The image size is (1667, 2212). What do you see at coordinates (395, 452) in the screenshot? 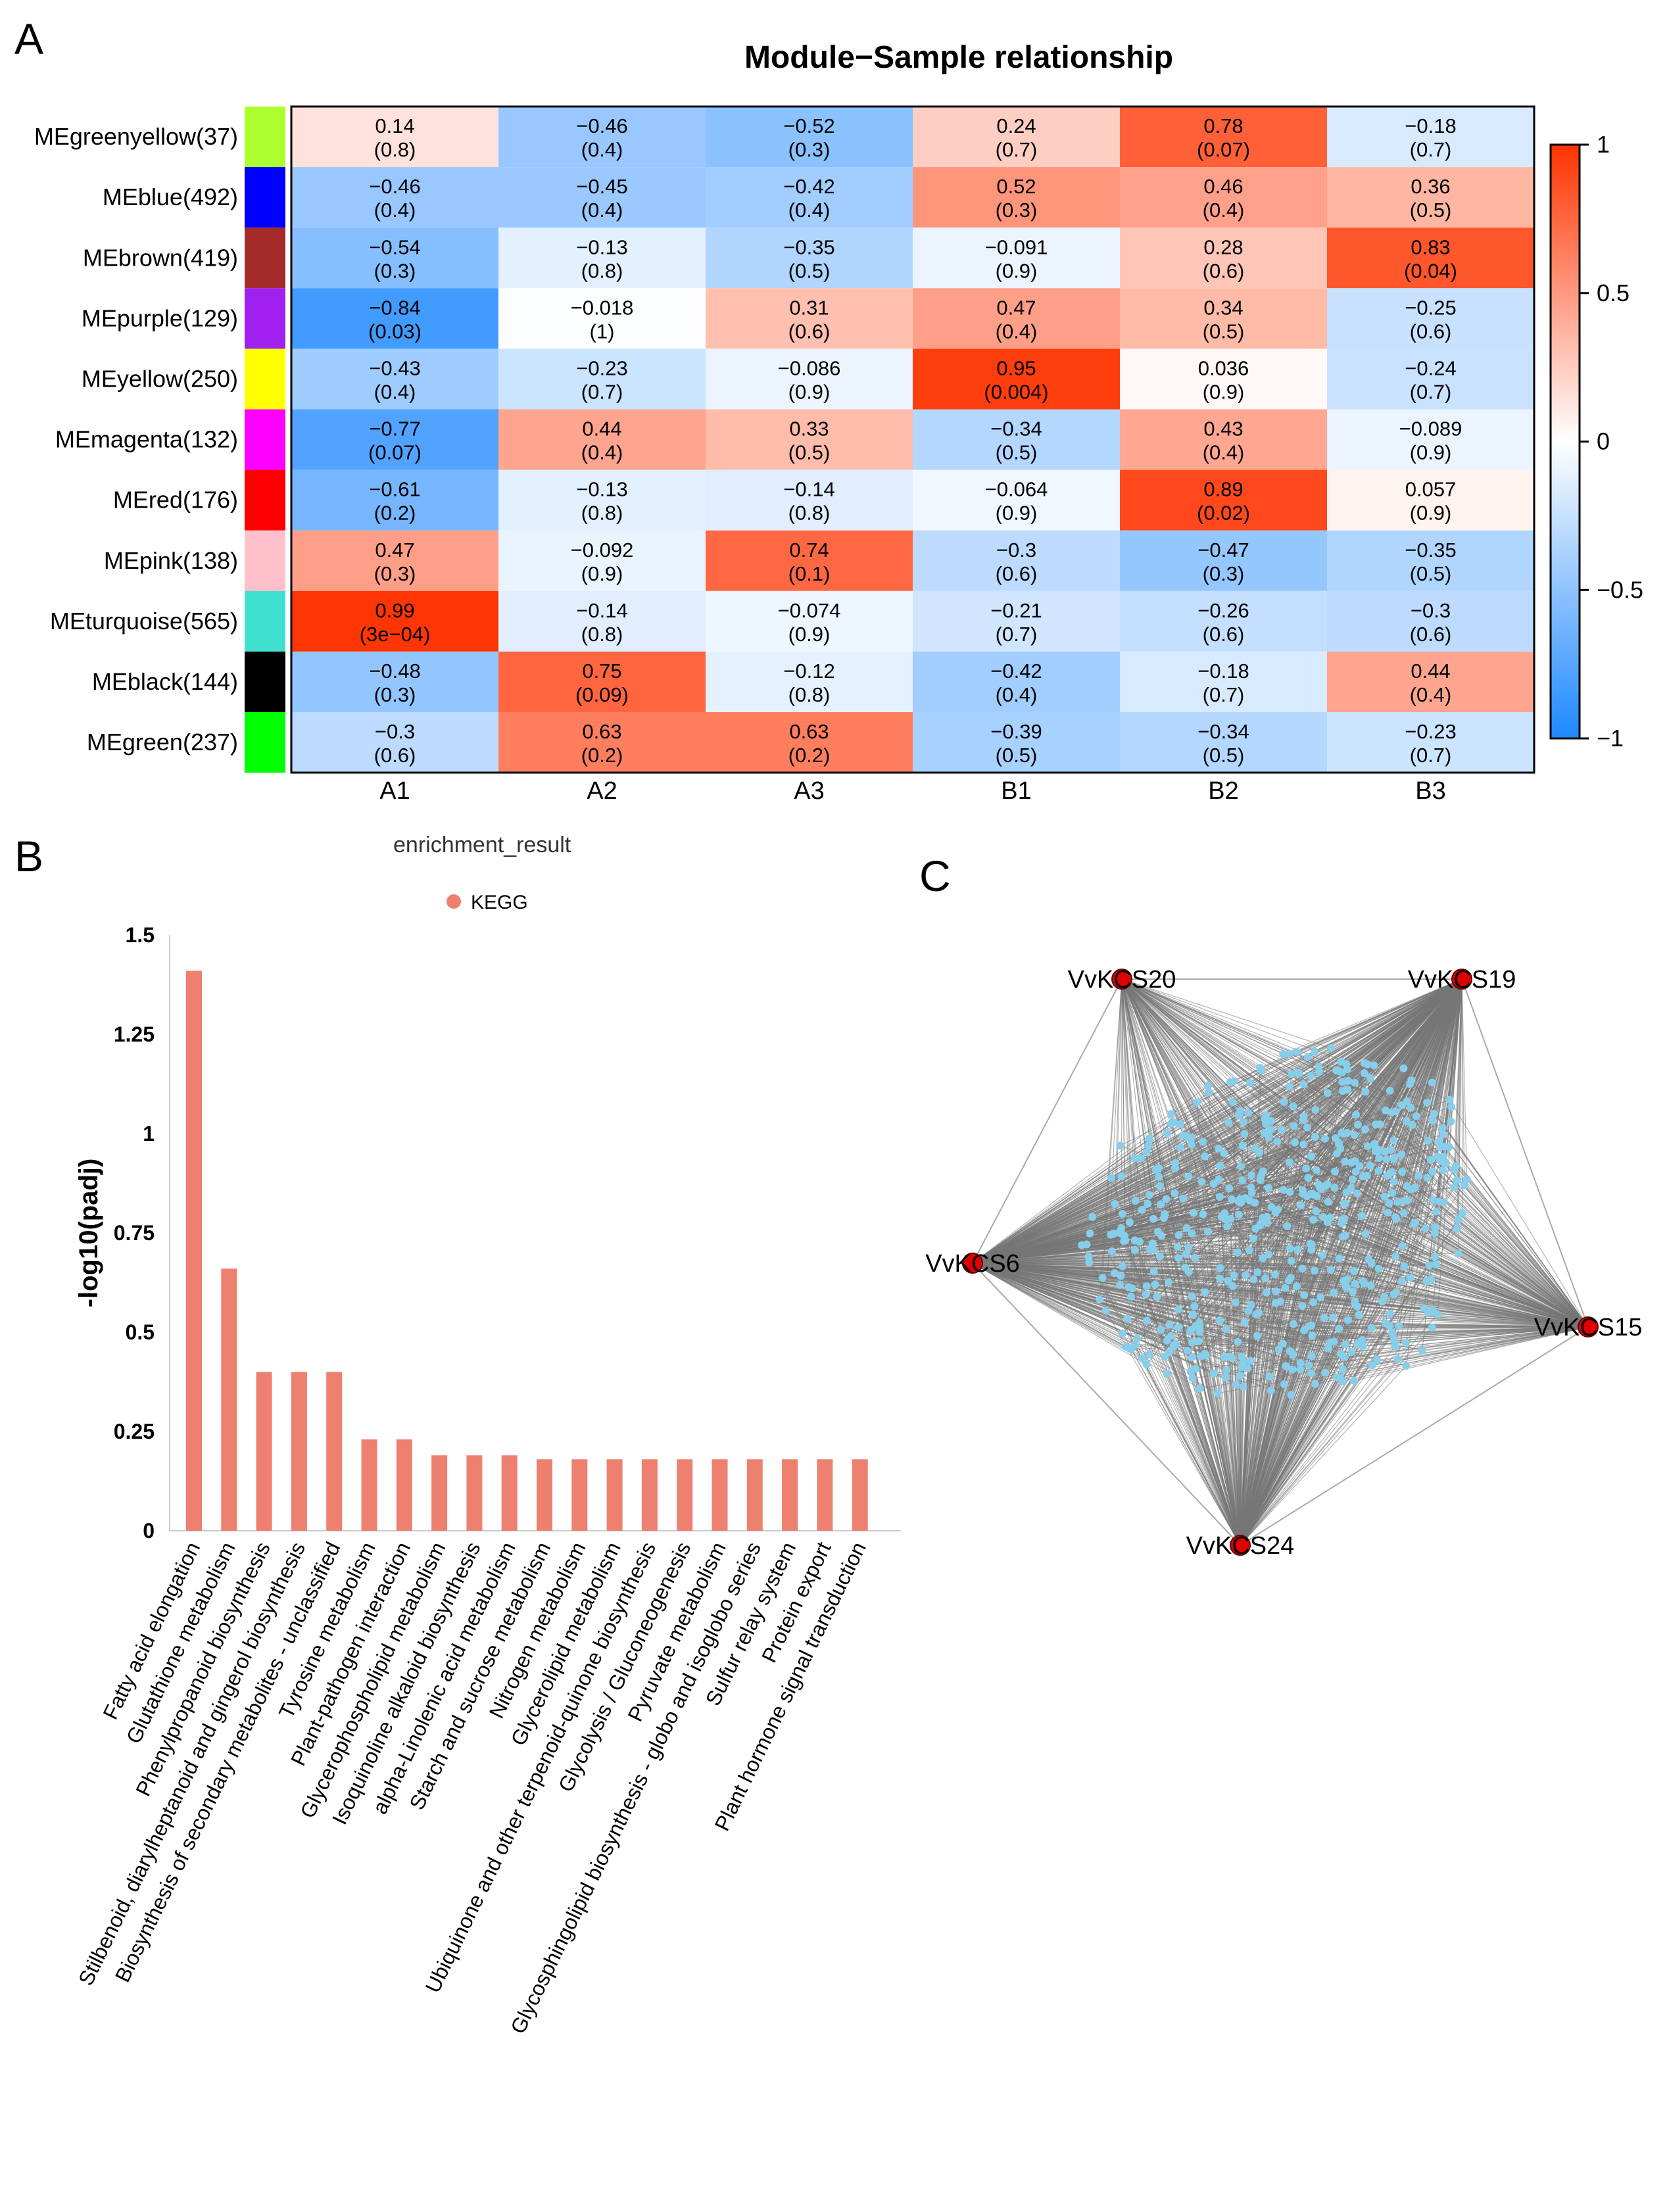
I see `cell-pvalue-5-0: (0.07)` at bounding box center [395, 452].